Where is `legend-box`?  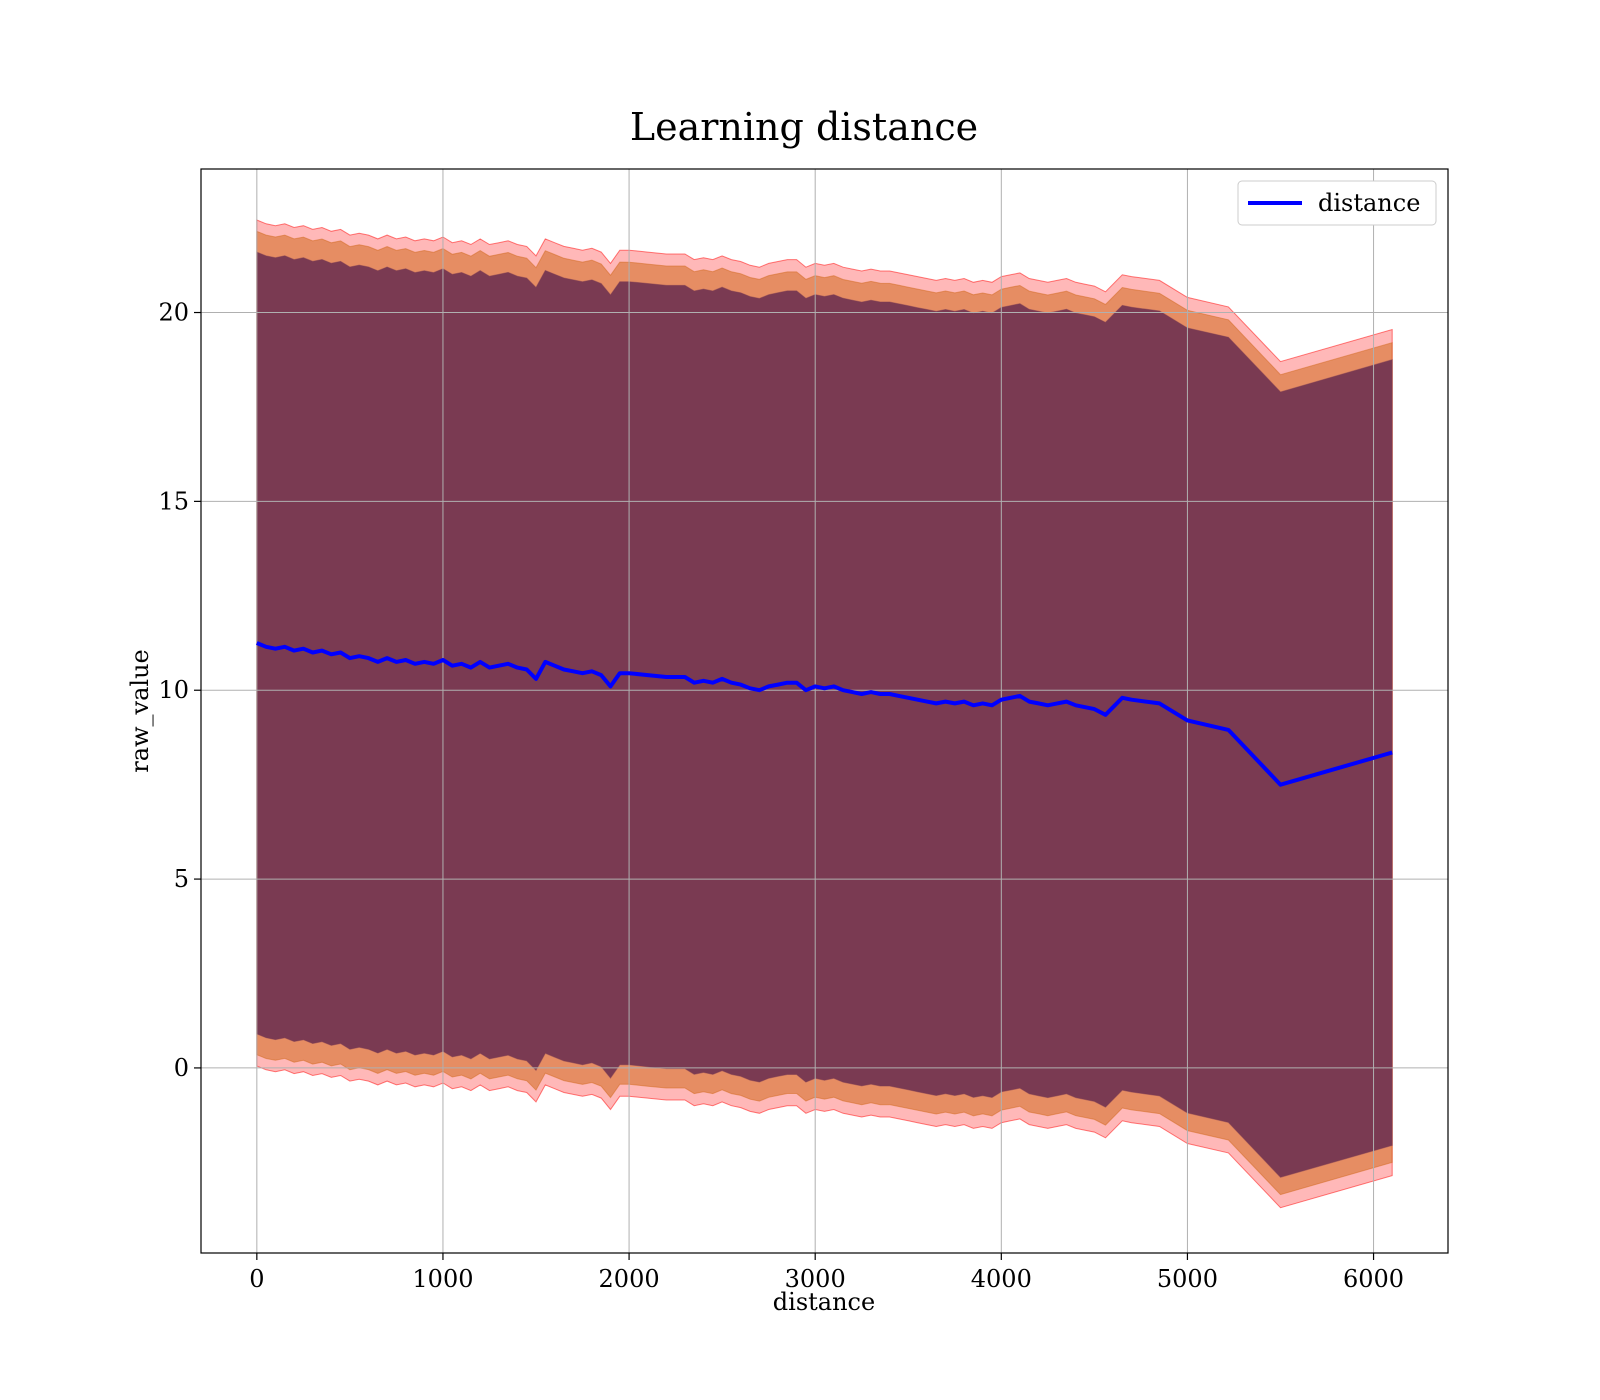 legend-box is located at coordinates (1337, 203).